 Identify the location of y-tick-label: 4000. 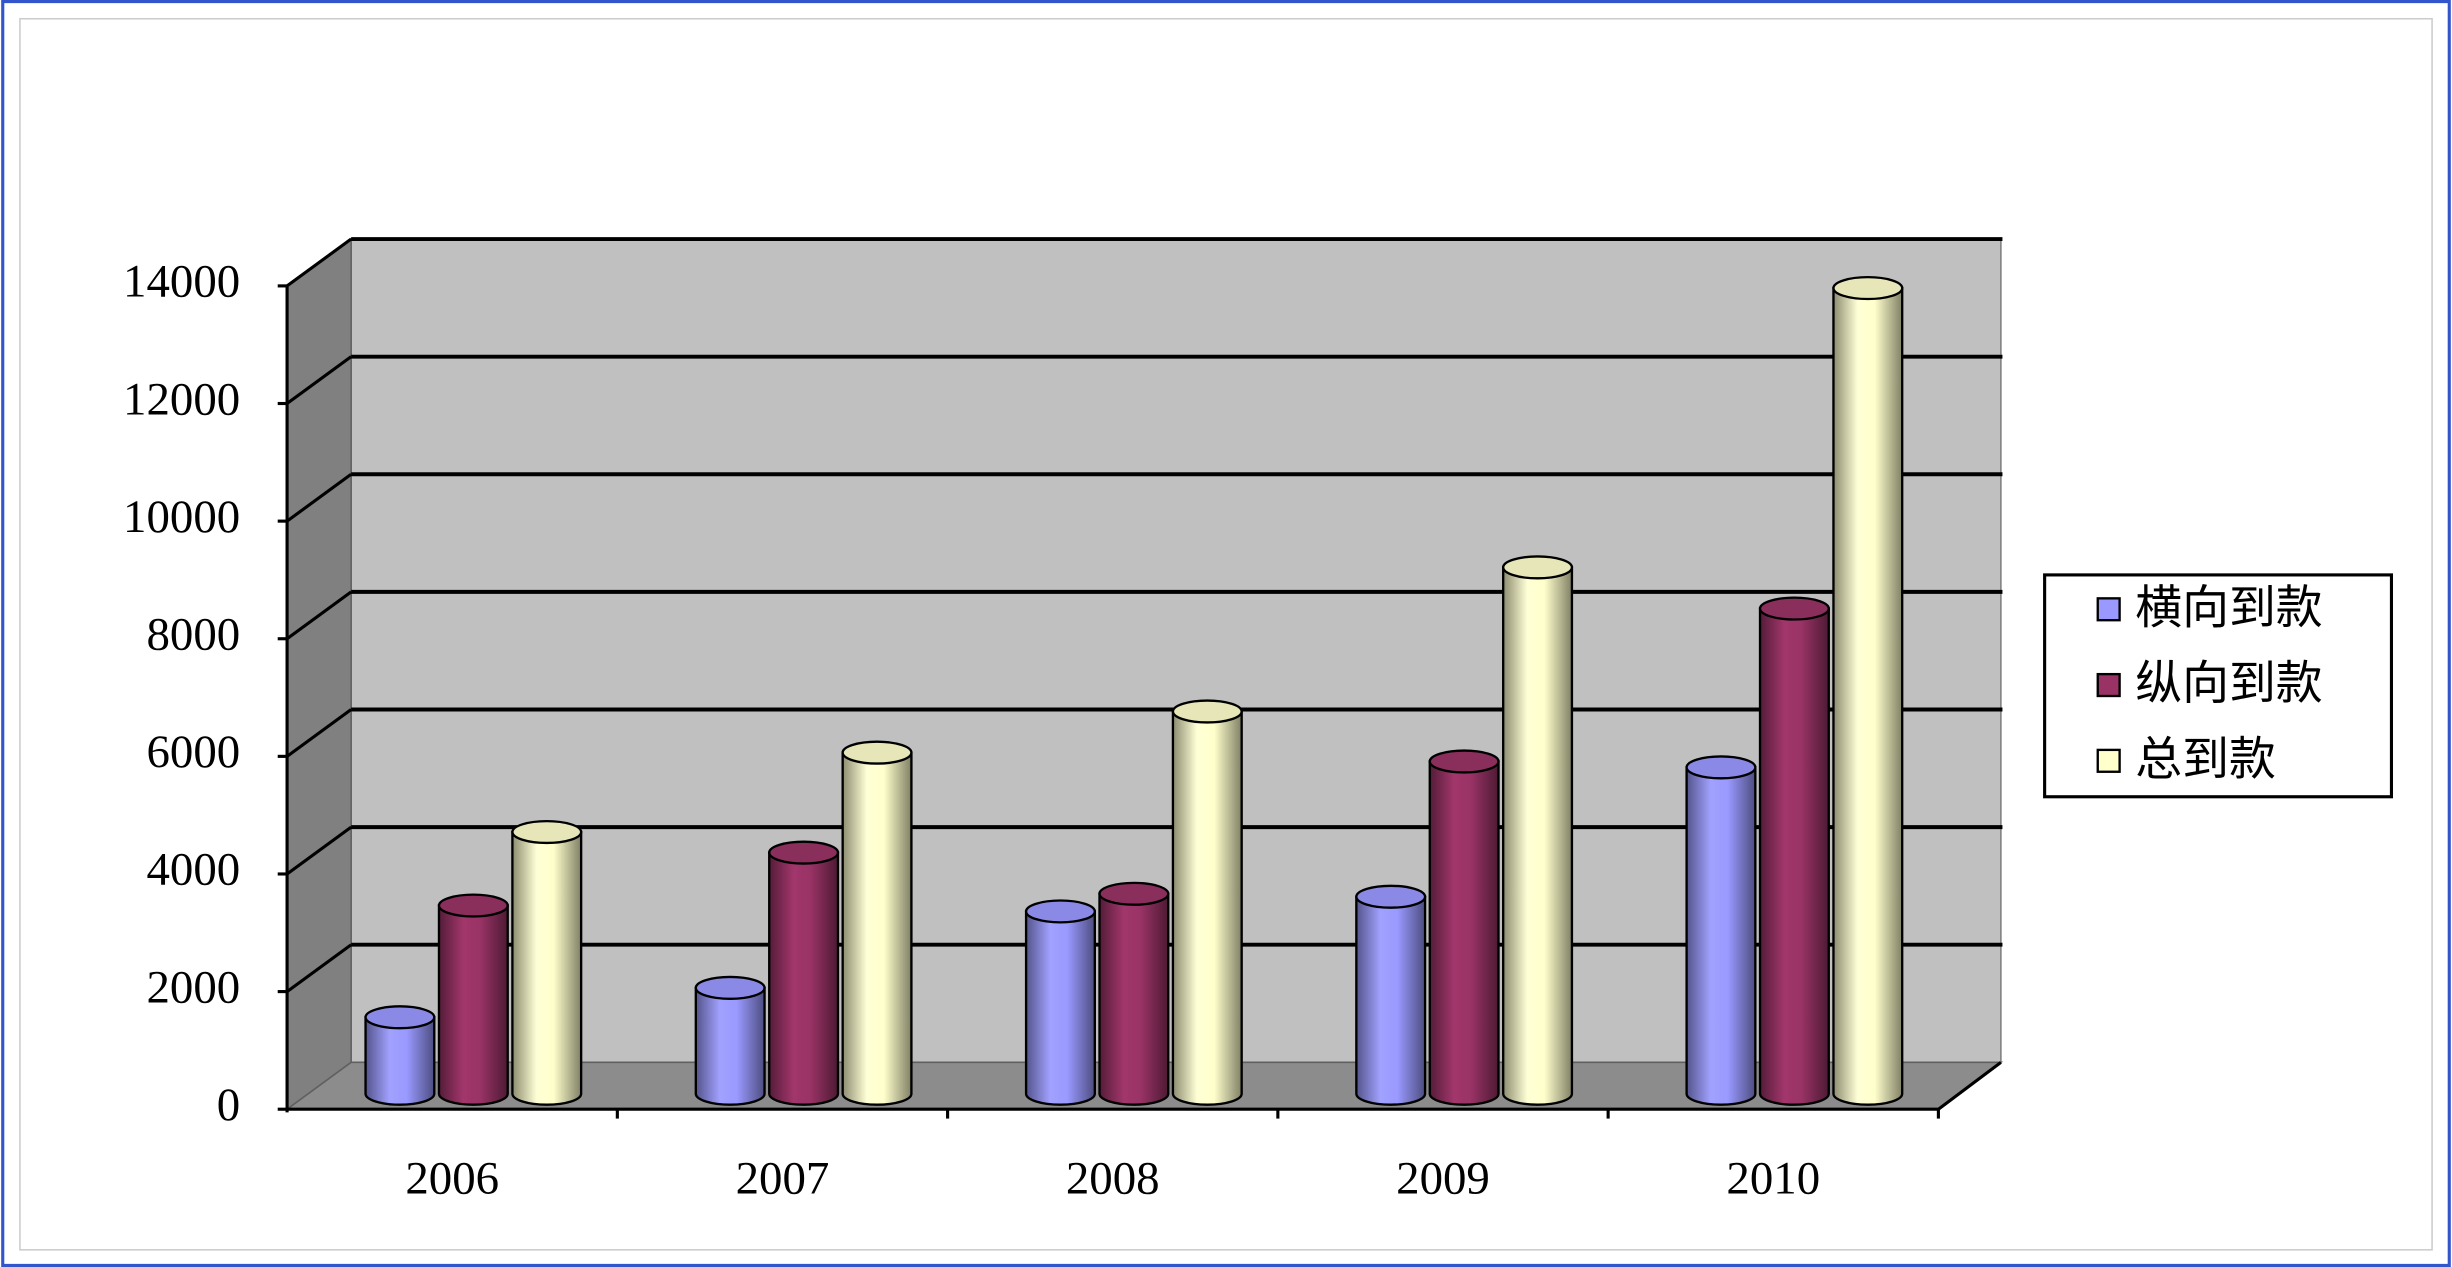
(193, 870).